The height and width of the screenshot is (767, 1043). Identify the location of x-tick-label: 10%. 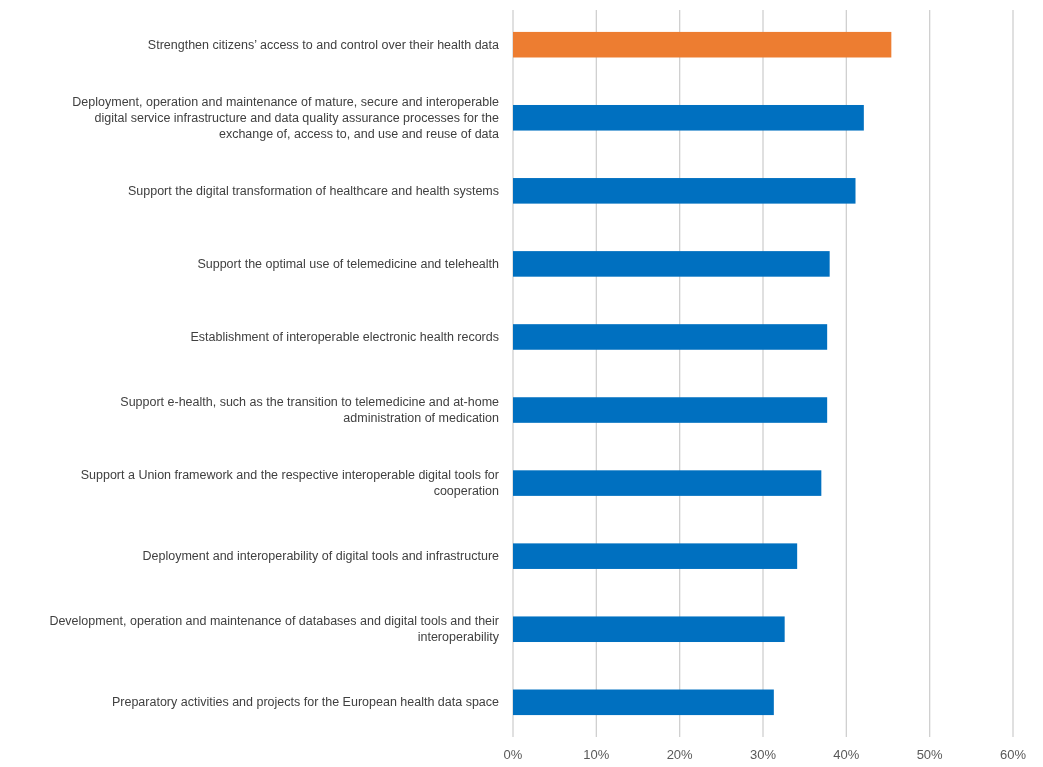
(596, 754).